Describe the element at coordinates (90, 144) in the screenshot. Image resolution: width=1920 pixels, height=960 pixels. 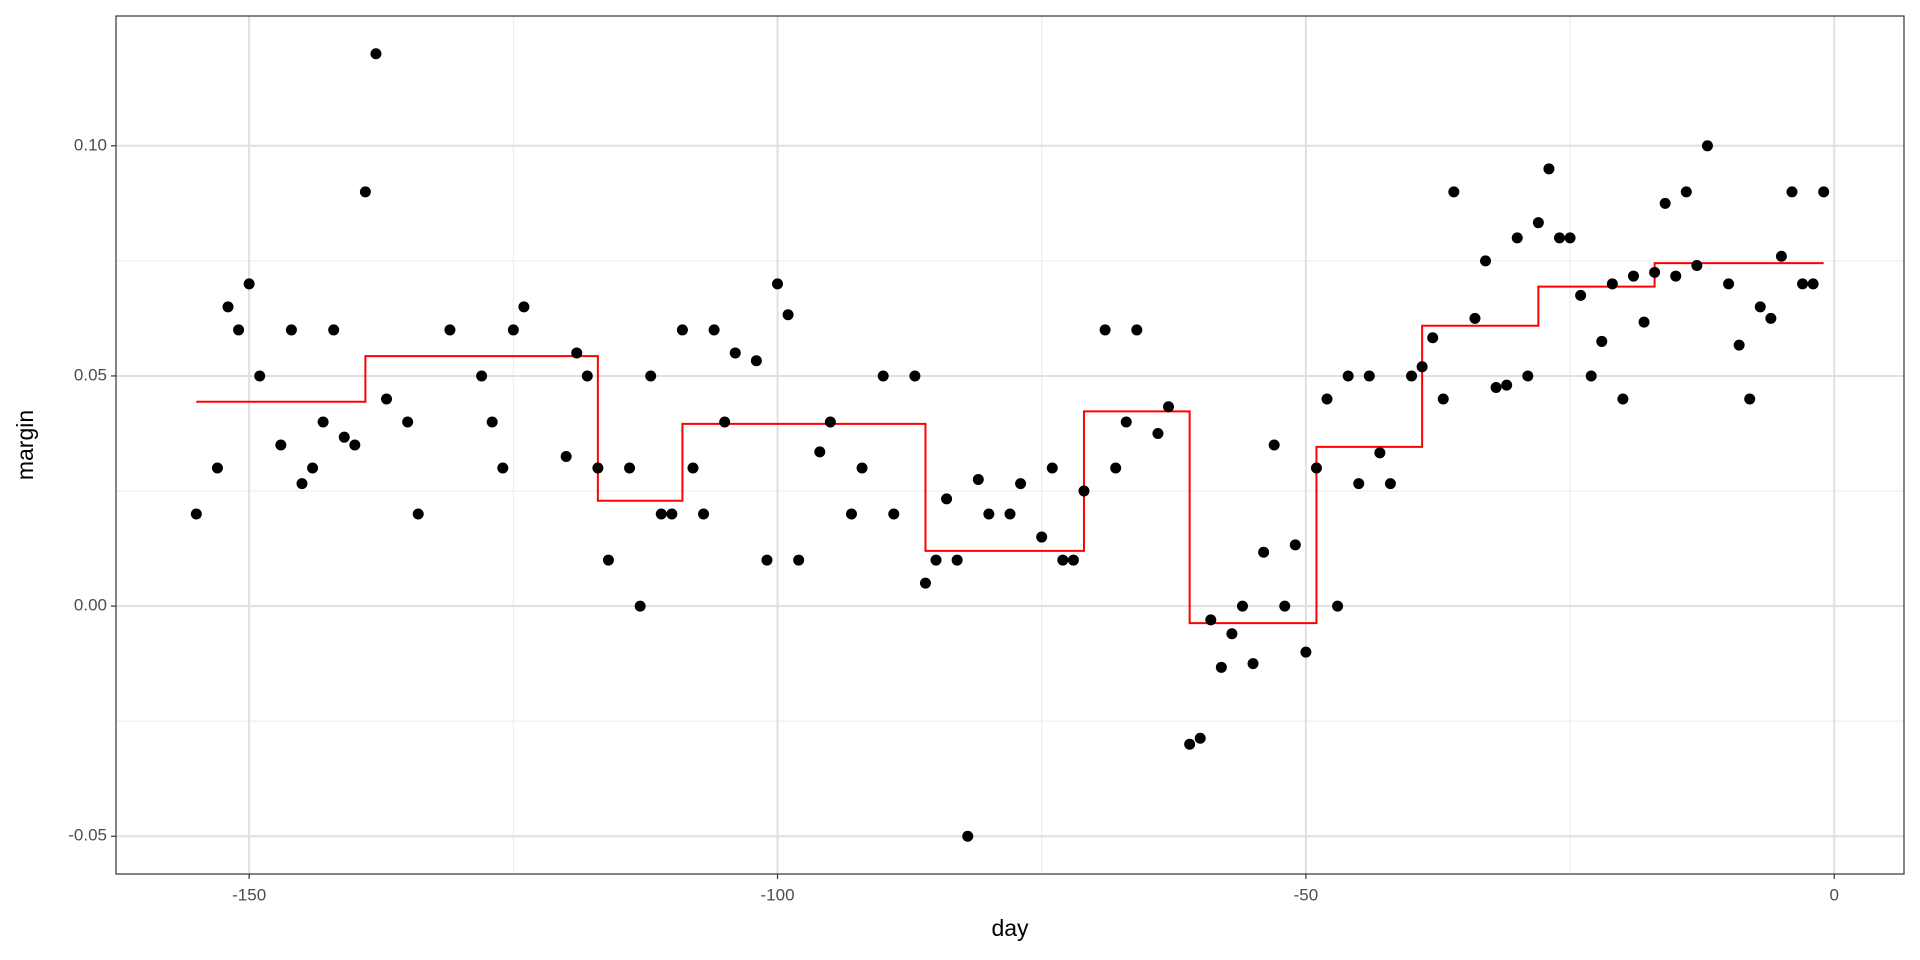
I see `y-tick-label: 0.10` at that location.